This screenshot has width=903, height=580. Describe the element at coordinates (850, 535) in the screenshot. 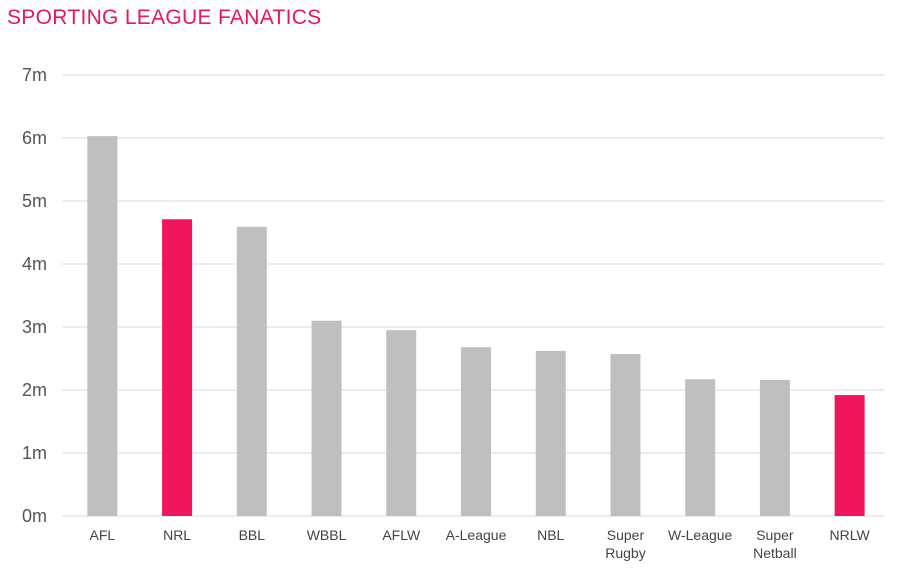

I see `x-tick-label: NRLW` at that location.